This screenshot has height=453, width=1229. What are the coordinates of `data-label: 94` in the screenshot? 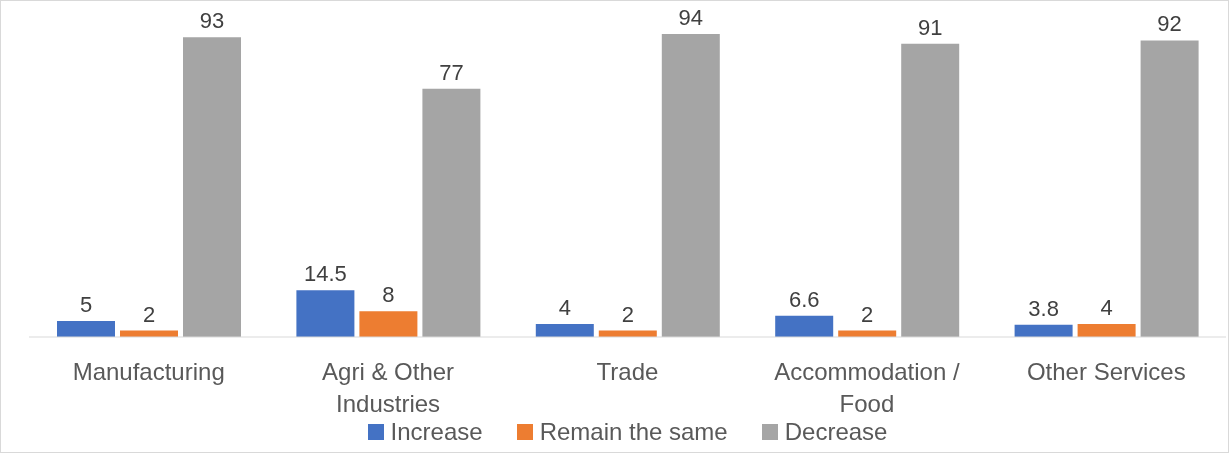 It's located at (691, 17).